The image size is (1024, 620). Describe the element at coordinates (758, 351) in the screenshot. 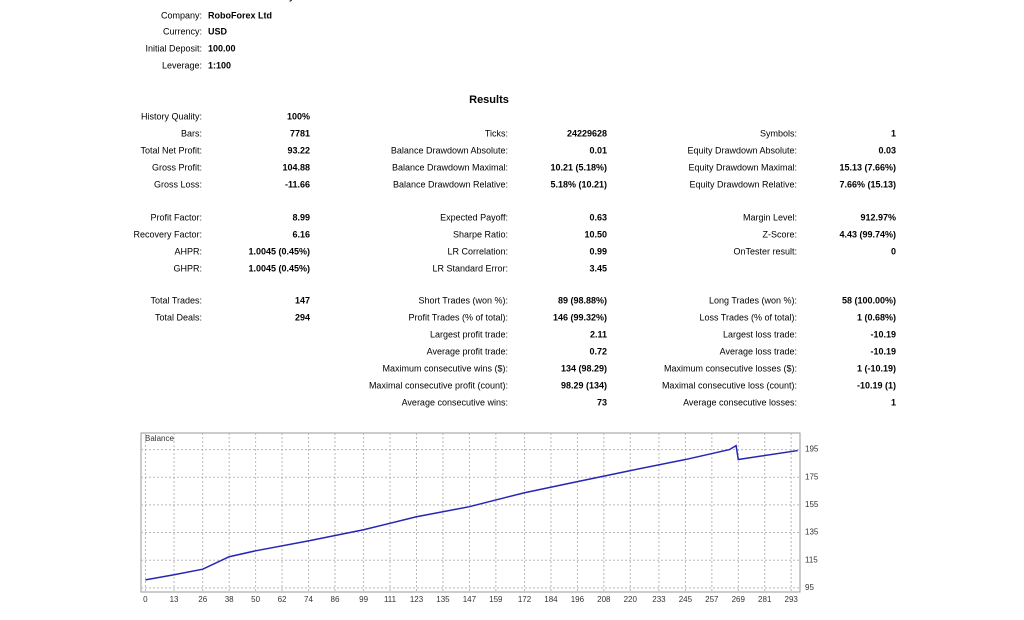

I see `result-label: Average loss trade:` at that location.